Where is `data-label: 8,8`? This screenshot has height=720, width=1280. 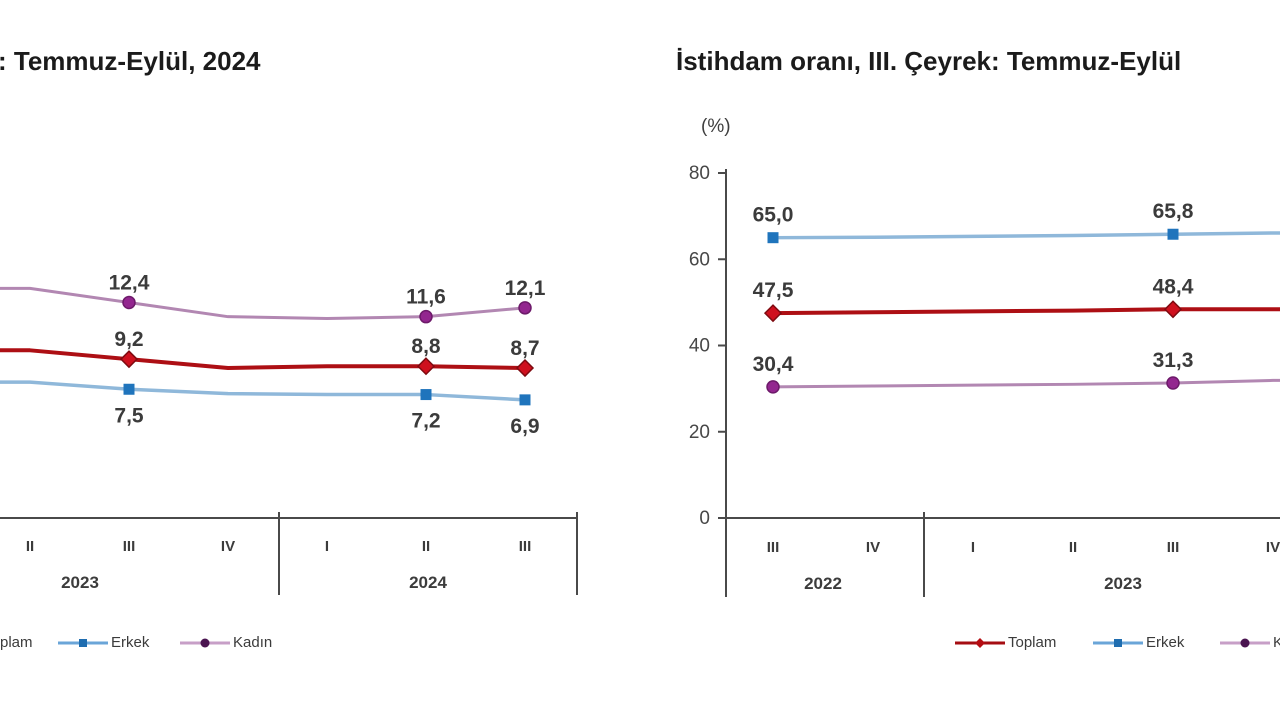
data-label: 8,8 is located at coordinates (426, 346).